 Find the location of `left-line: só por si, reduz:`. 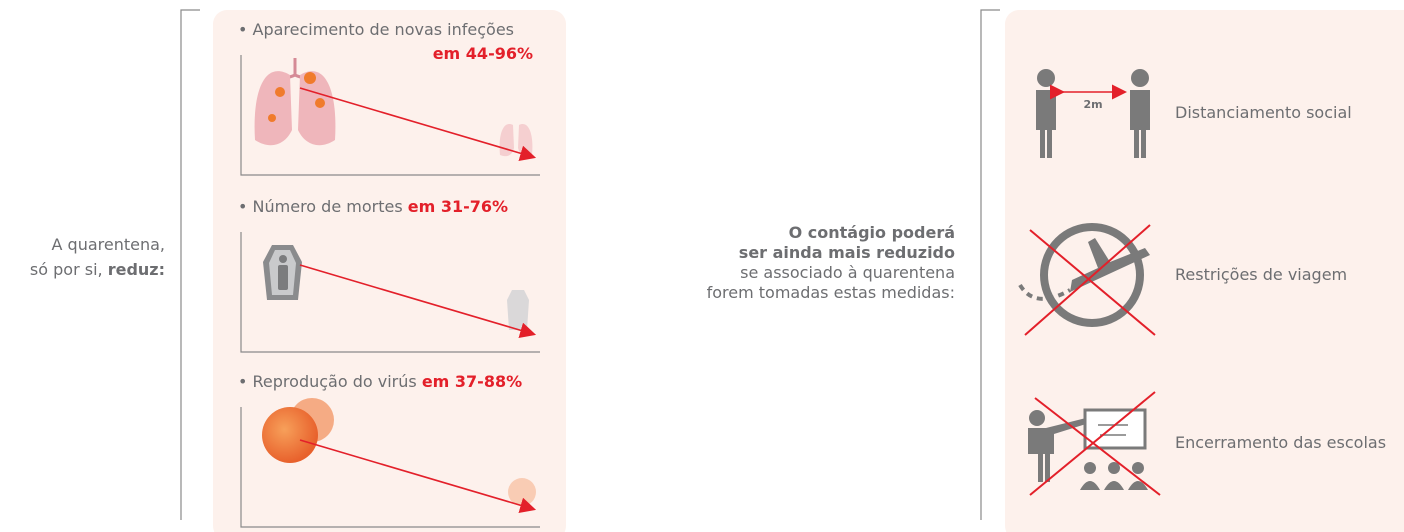

left-line: só por si, reduz: is located at coordinates (97, 269).